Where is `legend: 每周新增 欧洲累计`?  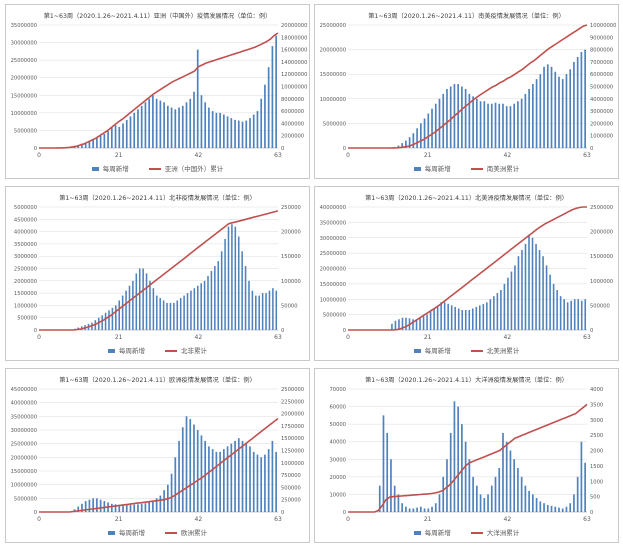
legend: 每周新增 欧洲累计 is located at coordinates (157, 532).